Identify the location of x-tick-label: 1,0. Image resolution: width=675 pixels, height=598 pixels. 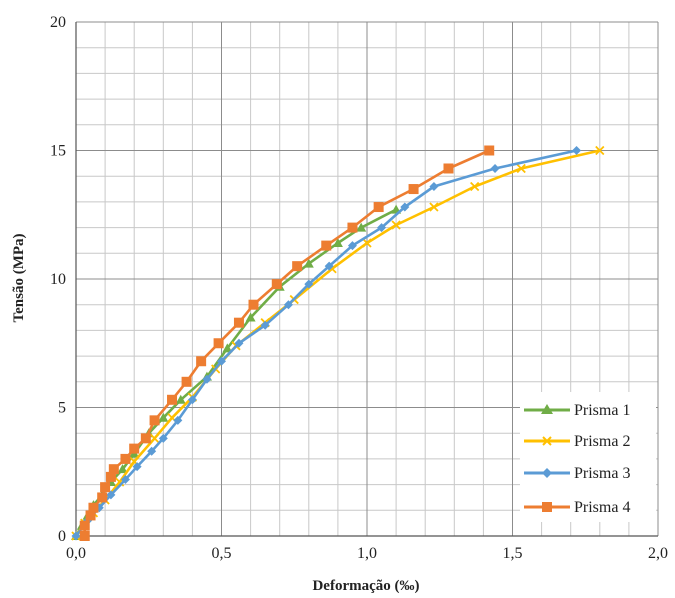
(367, 553).